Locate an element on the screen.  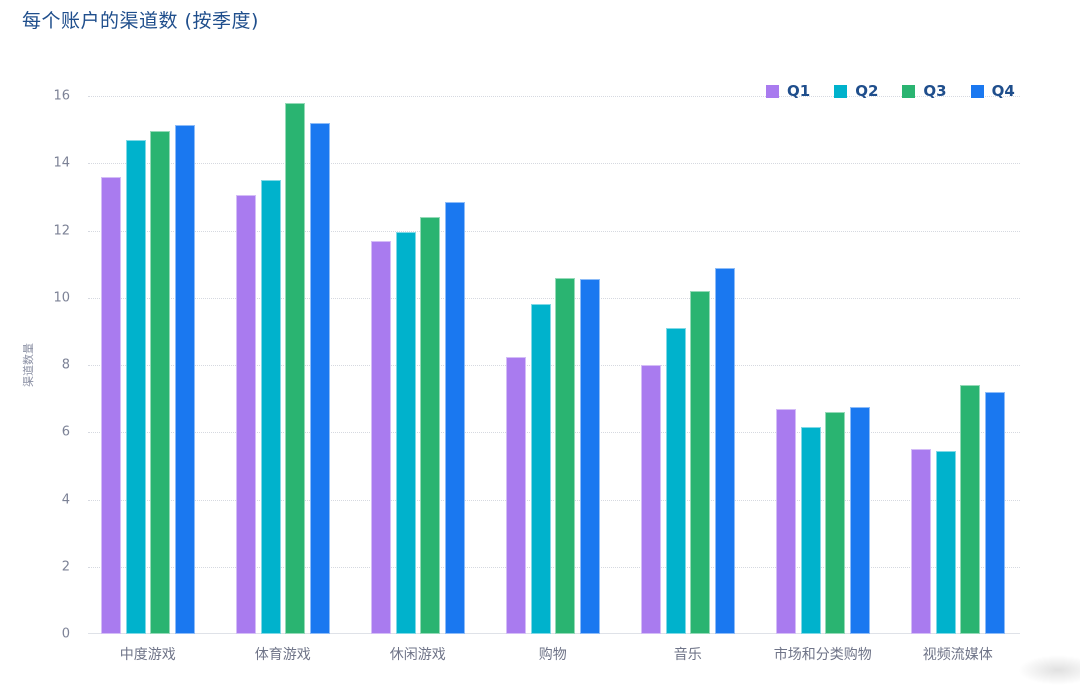
legend-item-q2: Q2 is located at coordinates (856, 91).